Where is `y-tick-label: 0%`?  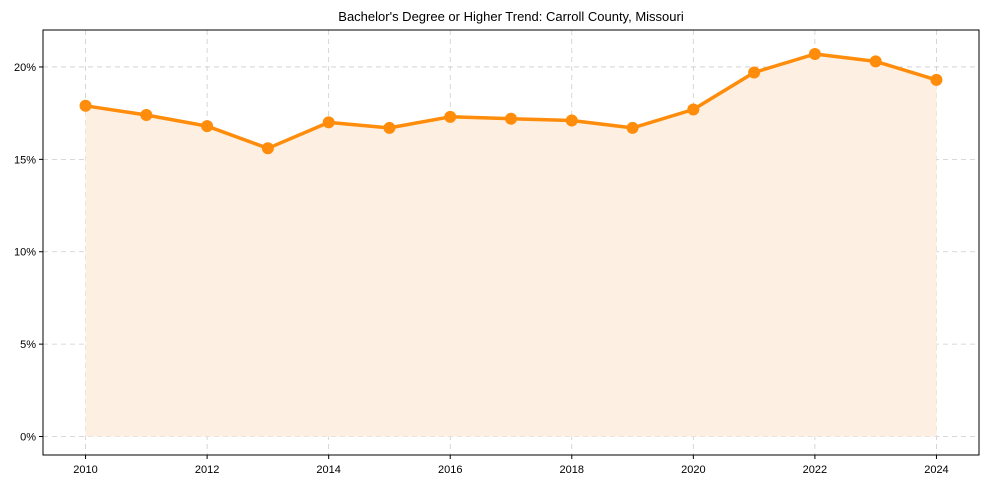
y-tick-label: 0% is located at coordinates (28, 438).